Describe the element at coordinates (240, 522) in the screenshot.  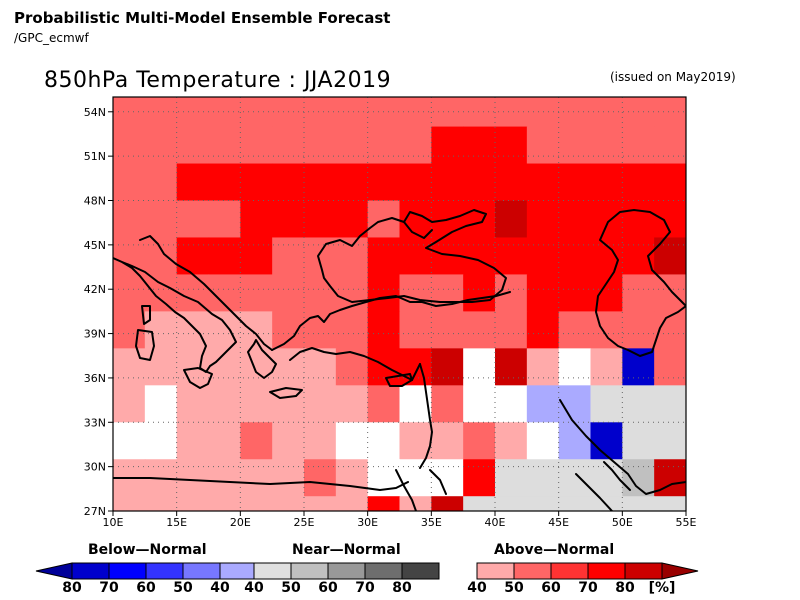
I see `lon-label: 20E` at that location.